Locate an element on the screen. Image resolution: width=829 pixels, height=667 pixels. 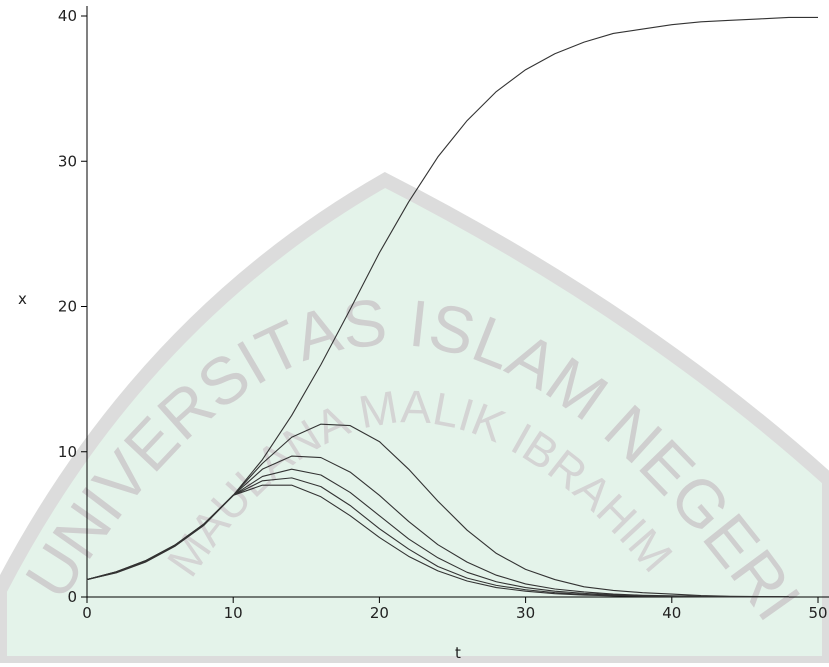
x-tick-label: 20 is located at coordinates (379, 613).